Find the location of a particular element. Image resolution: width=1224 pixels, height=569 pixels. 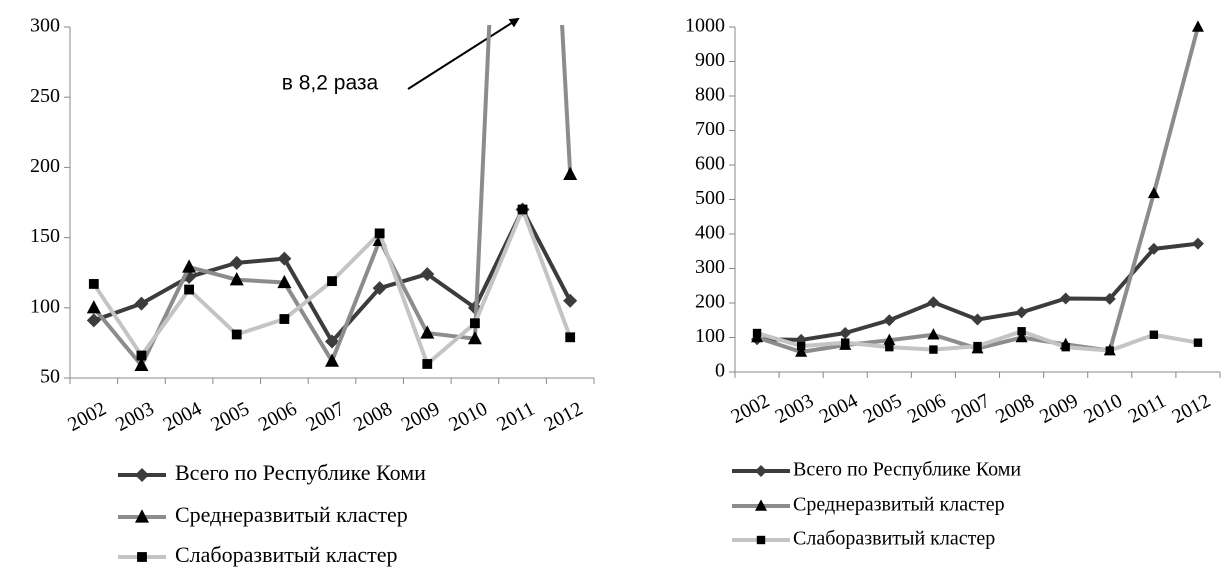

y-tick-label: 250 is located at coordinates (45, 96).